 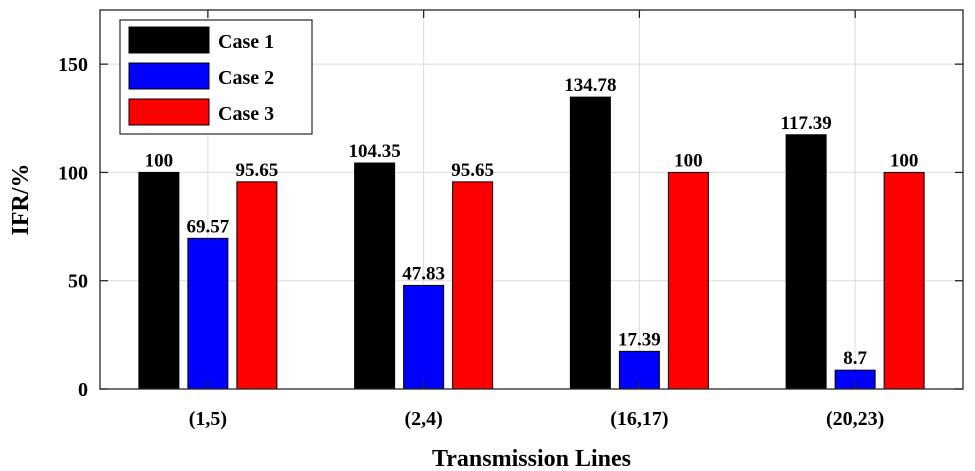 What do you see at coordinates (78, 282) in the screenshot?
I see `y-tick-label: 50` at bounding box center [78, 282].